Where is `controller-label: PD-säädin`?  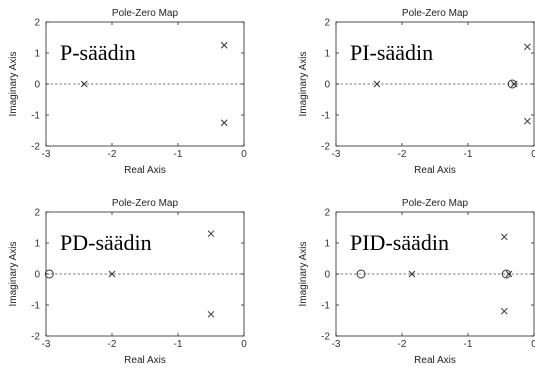
controller-label: PD-säädin is located at coordinates (106, 242).